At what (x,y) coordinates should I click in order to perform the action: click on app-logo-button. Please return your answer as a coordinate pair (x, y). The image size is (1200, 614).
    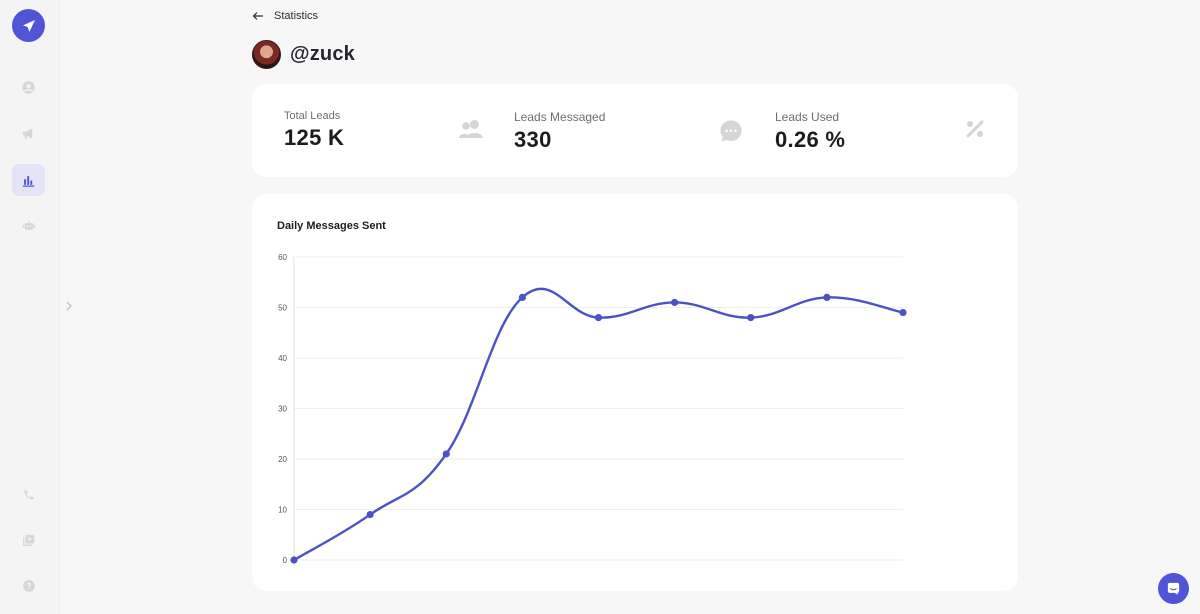
    Looking at the image, I should click on (28, 25).